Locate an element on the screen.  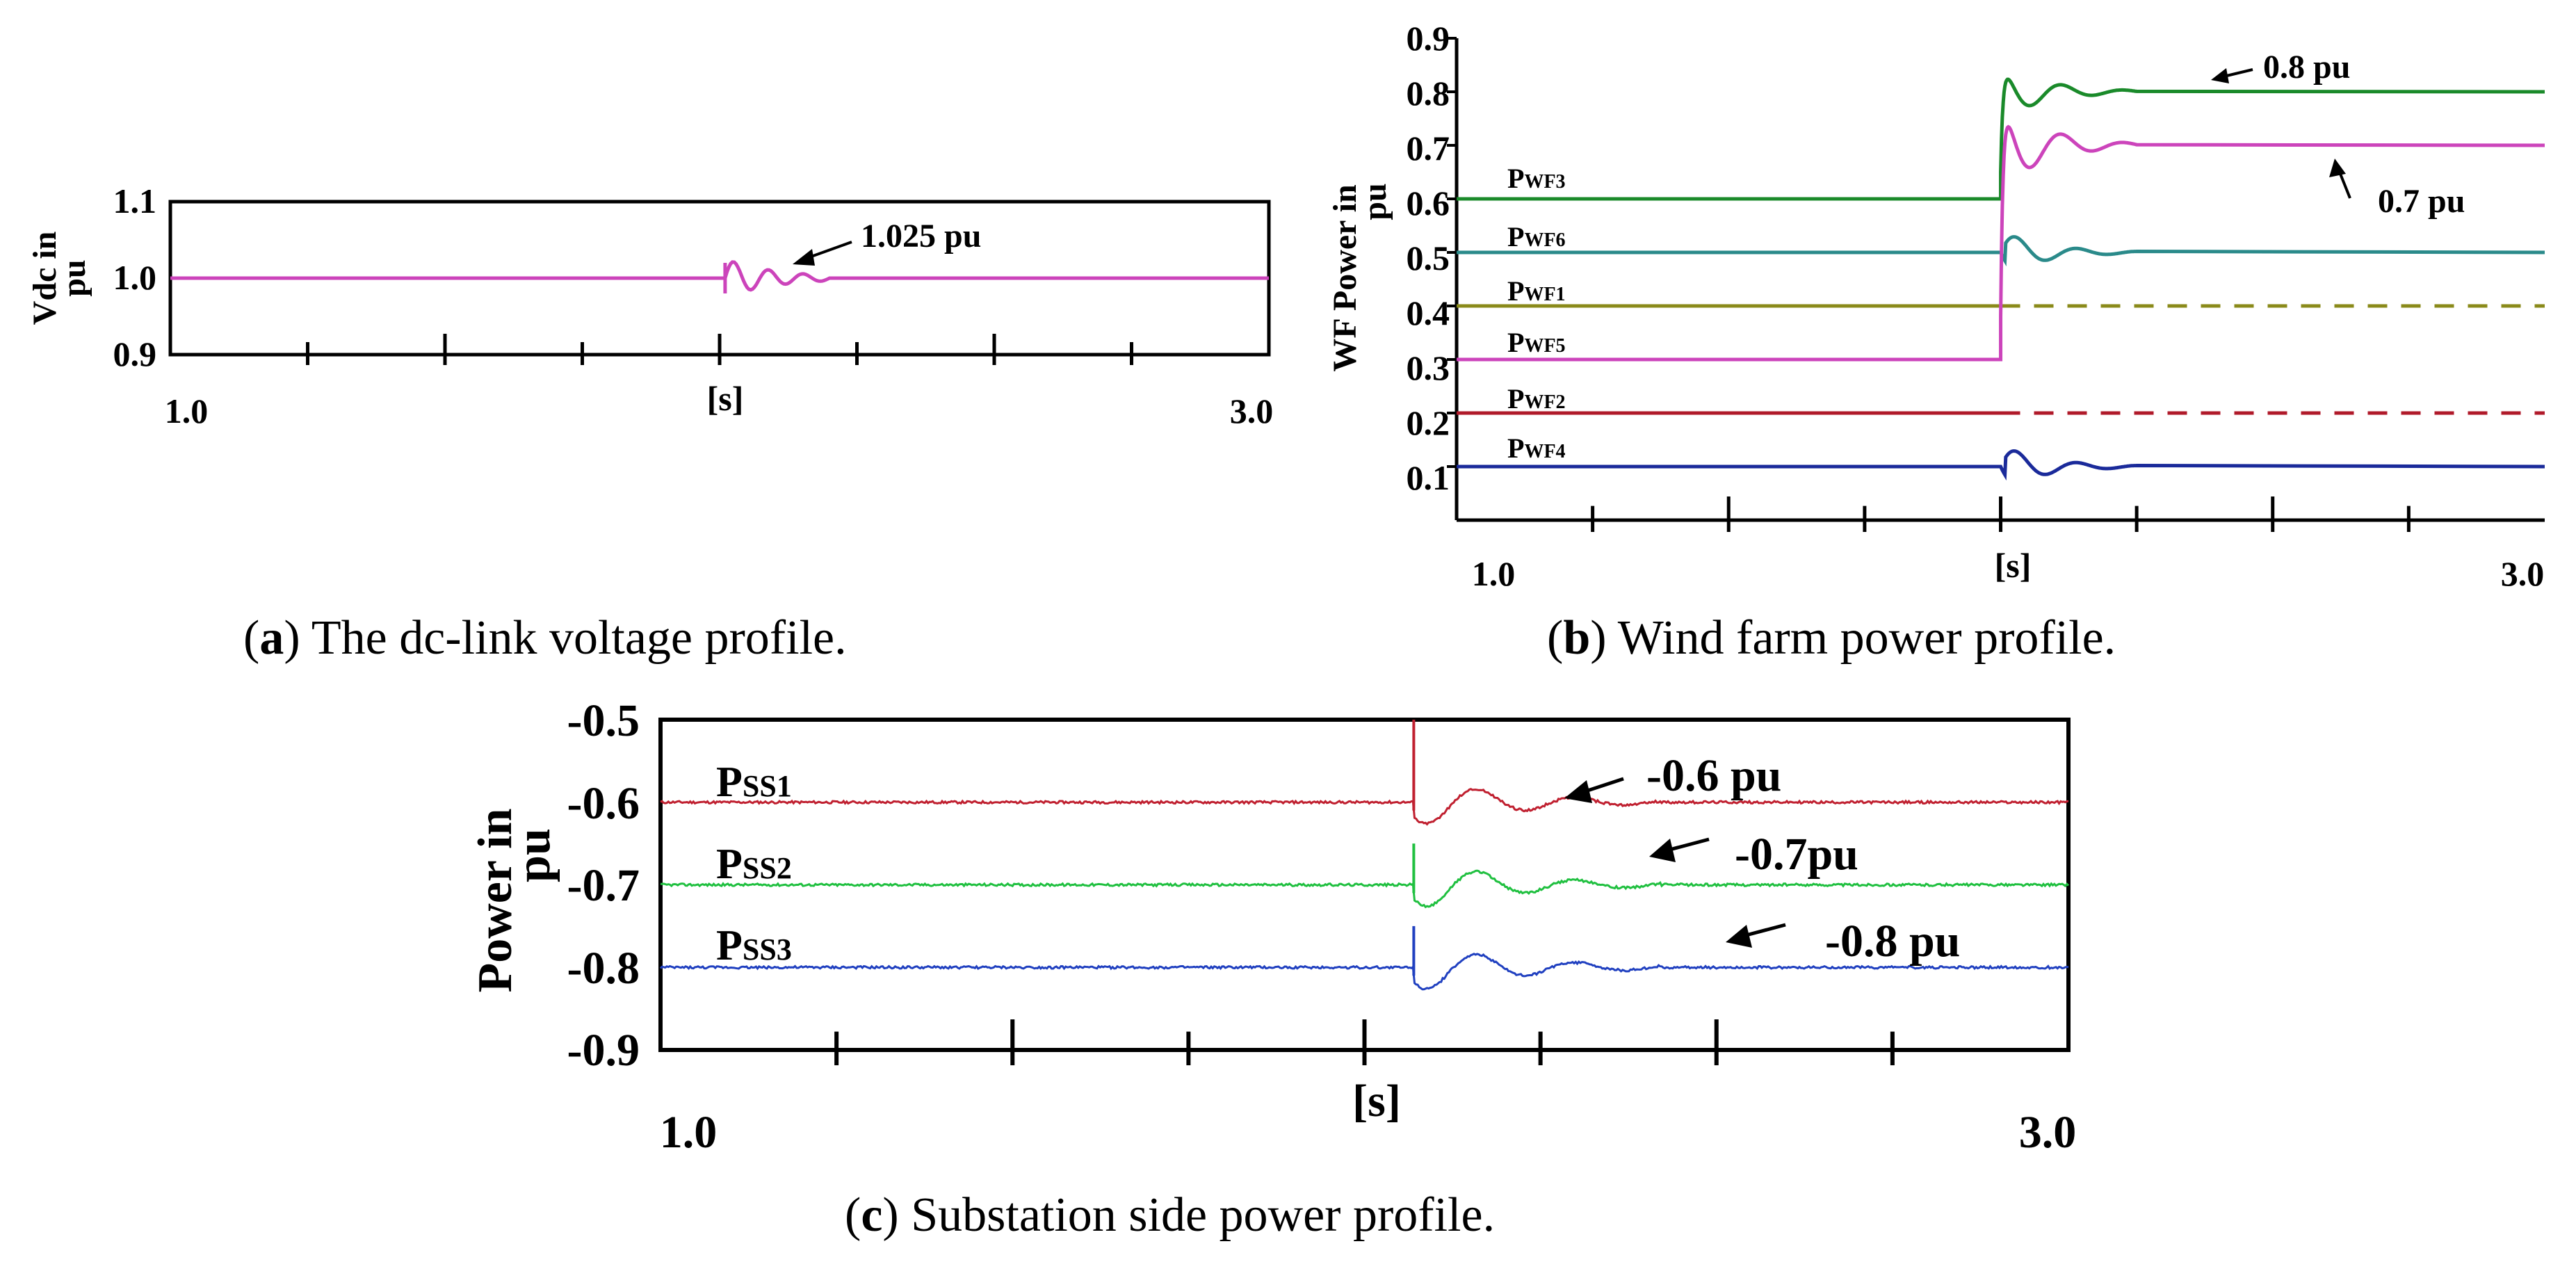
y-tick-marks is located at coordinates (1452, 252).